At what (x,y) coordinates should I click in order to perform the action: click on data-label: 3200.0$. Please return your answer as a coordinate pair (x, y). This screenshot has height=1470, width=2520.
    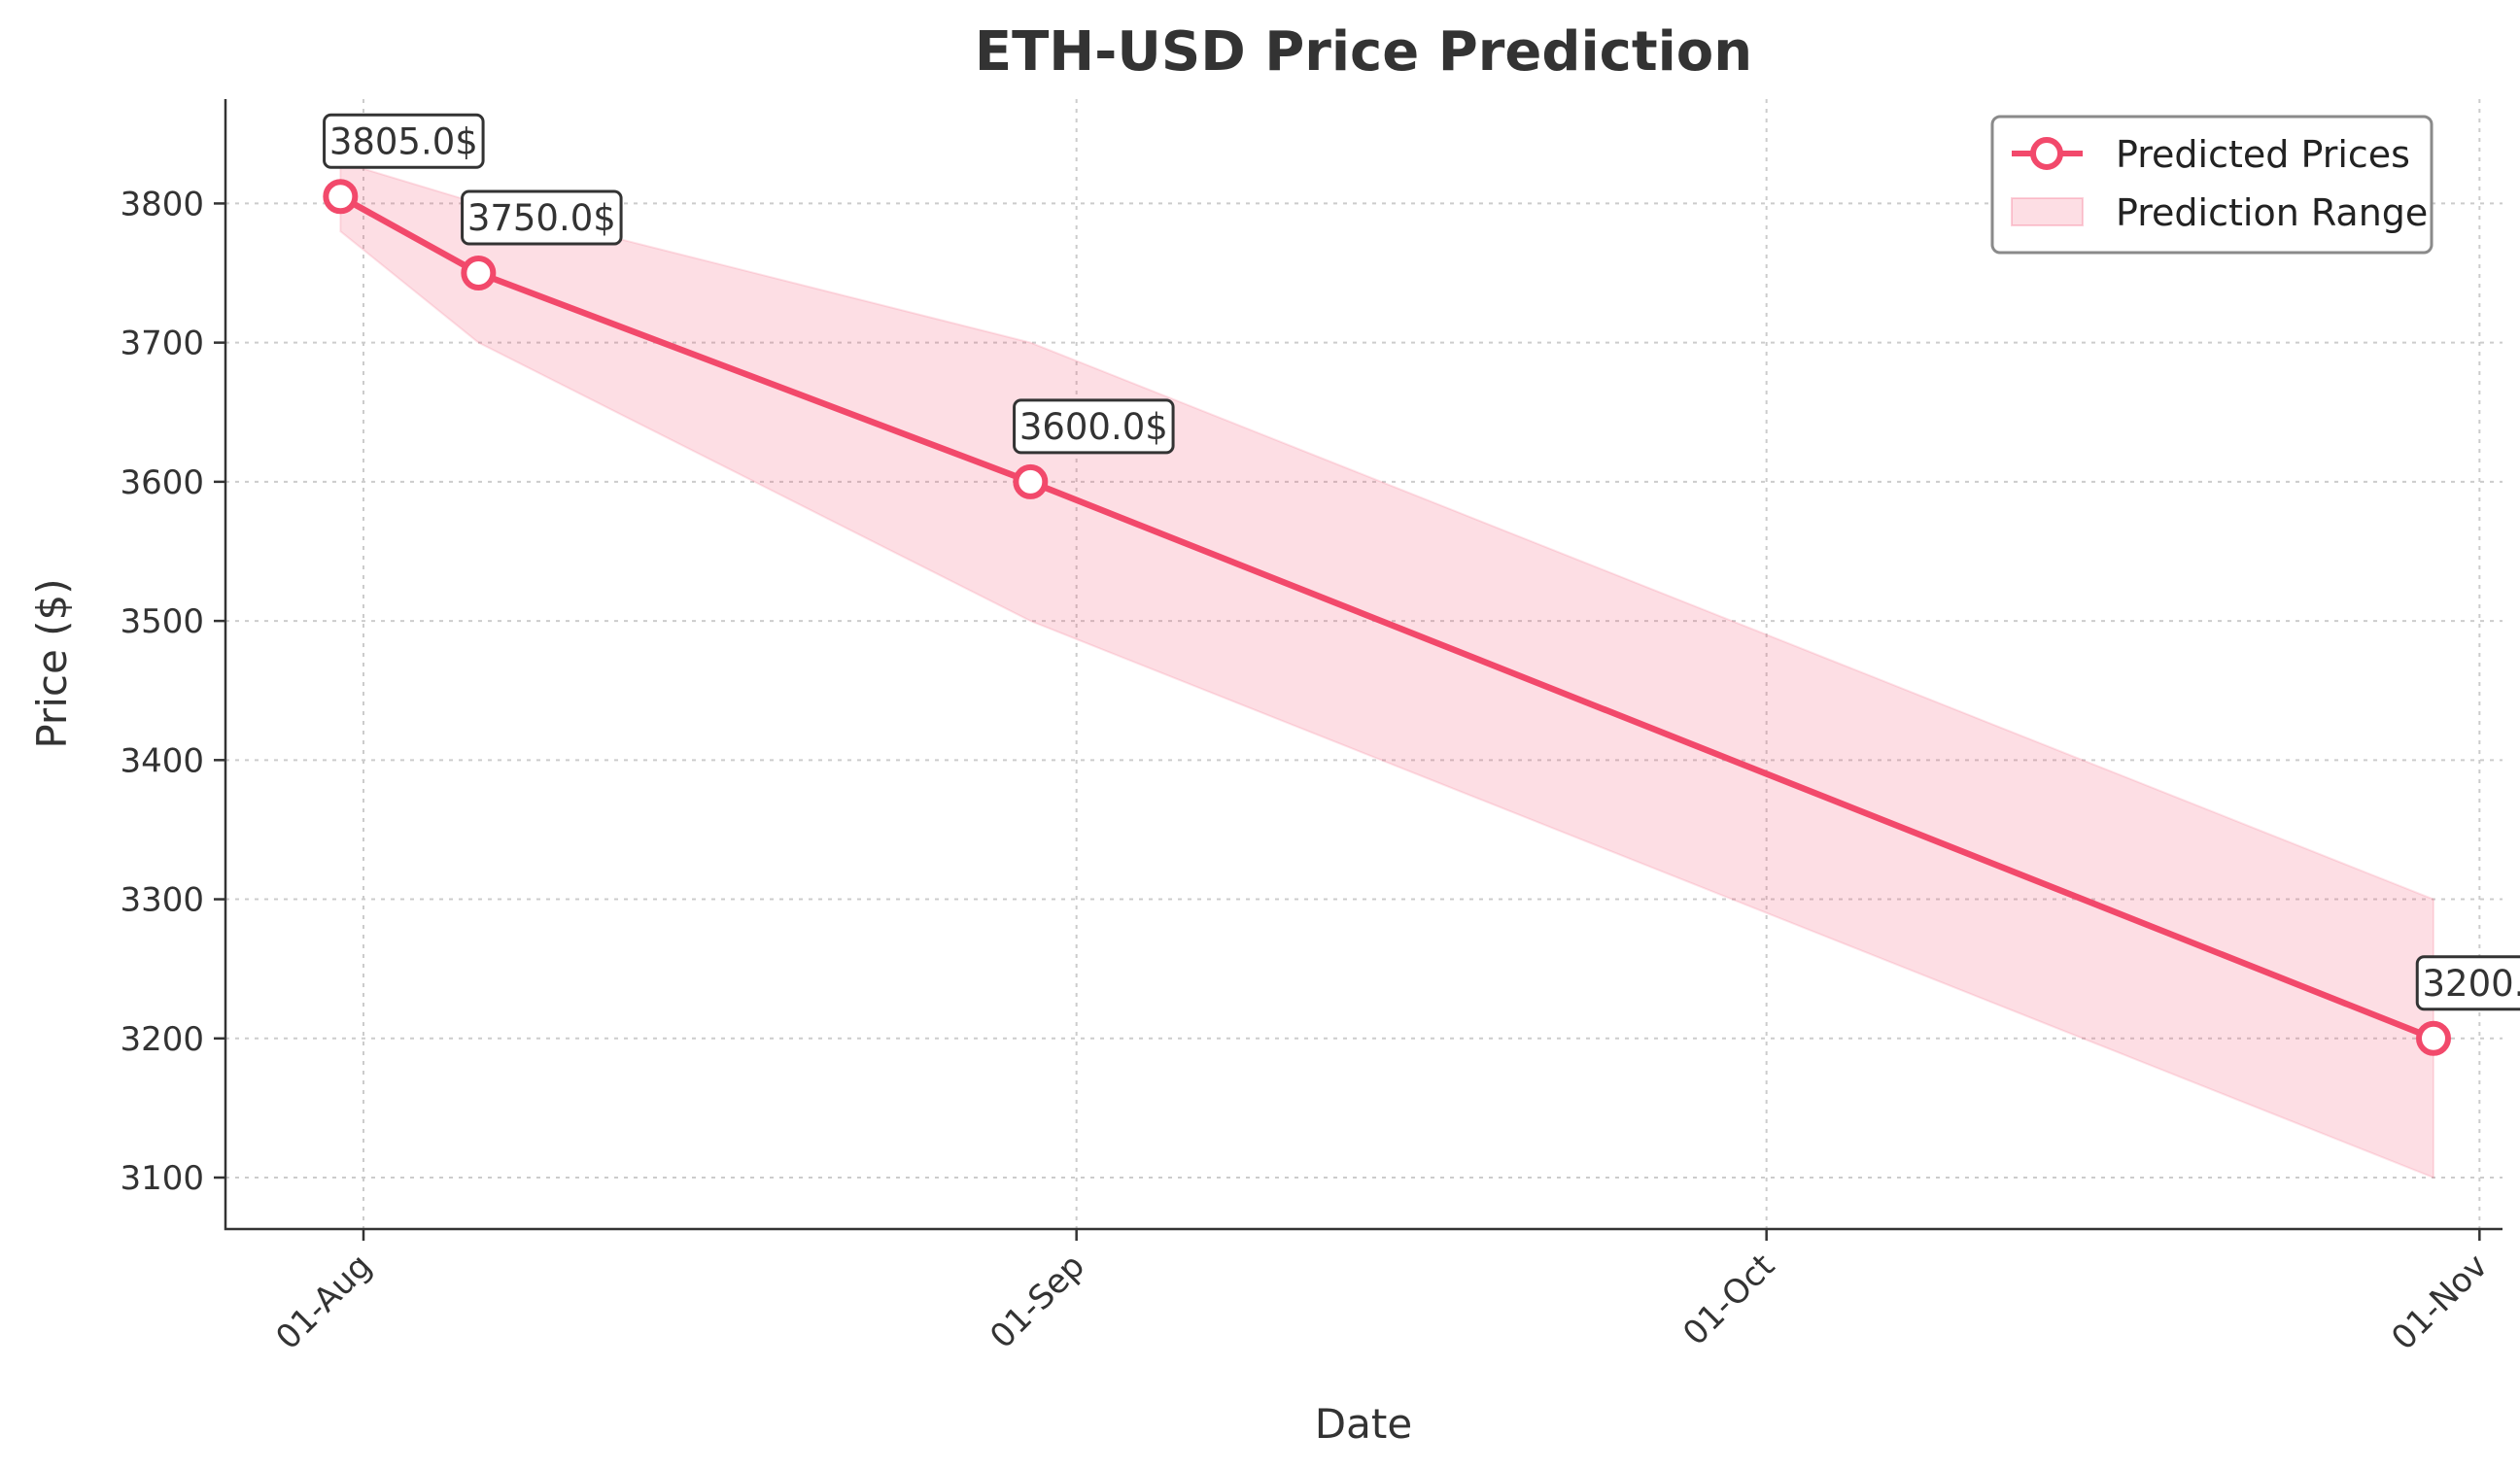
    Looking at the image, I should click on (2471, 984).